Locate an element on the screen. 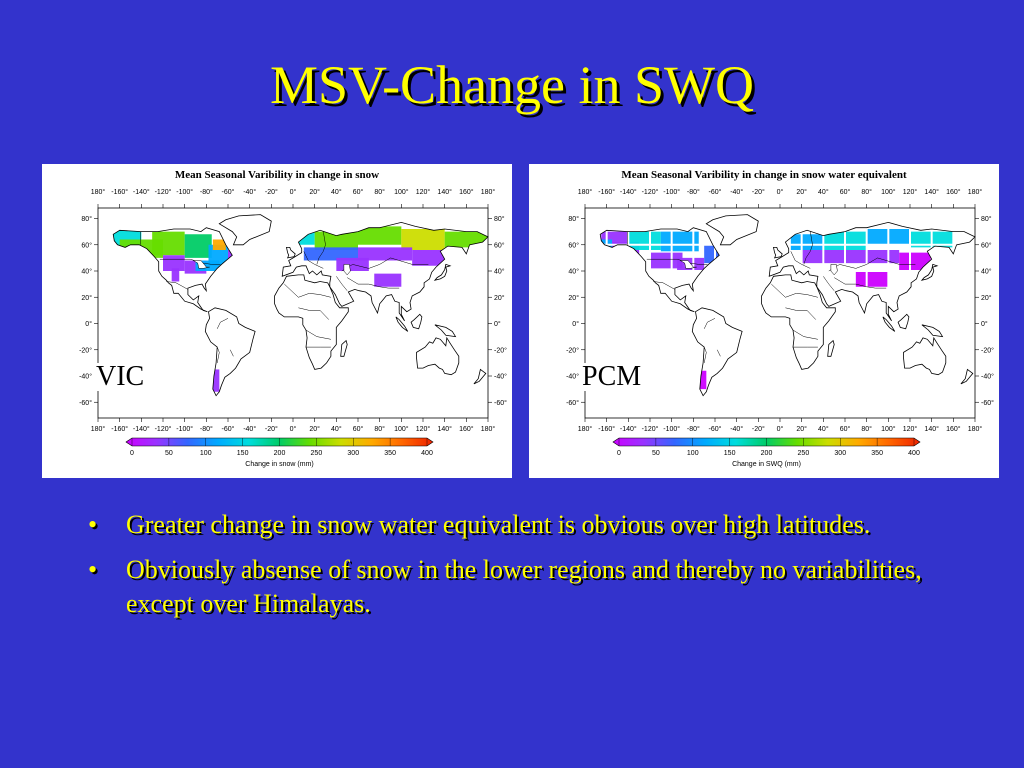 Image resolution: width=1024 pixels, height=768 pixels. colorbar-tick-label: 100 is located at coordinates (206, 453).